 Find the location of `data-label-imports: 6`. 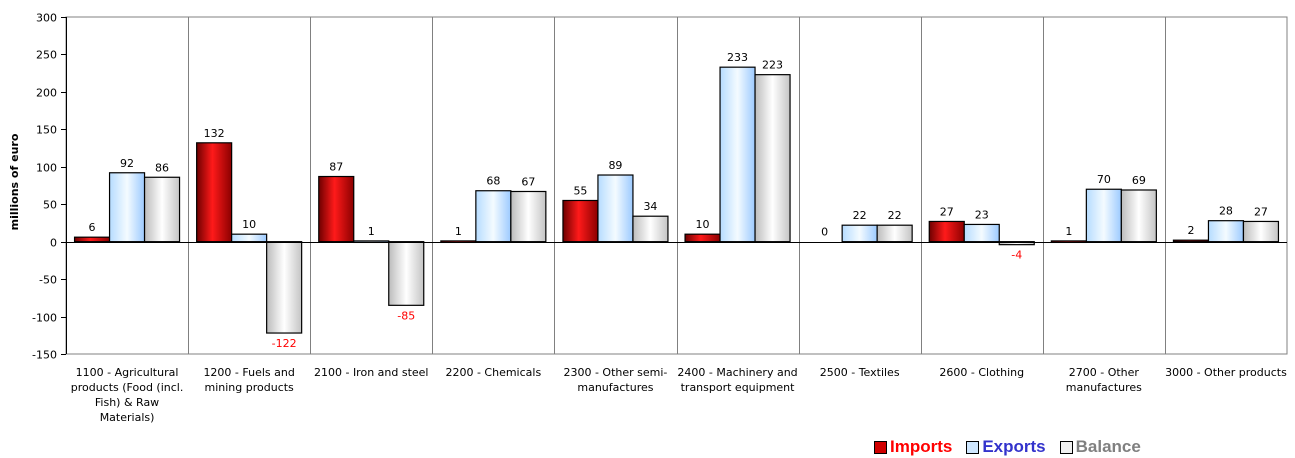

data-label-imports: 6 is located at coordinates (92, 227).